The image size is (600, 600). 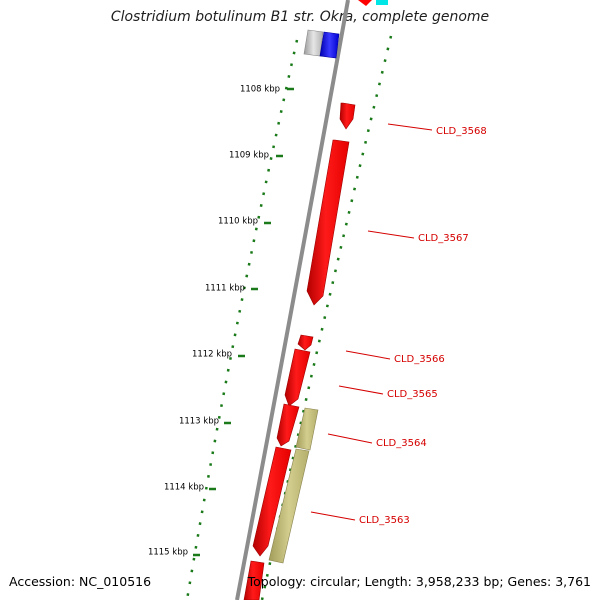 What do you see at coordinates (382, 2) in the screenshot?
I see `cyan-feature-top` at bounding box center [382, 2].